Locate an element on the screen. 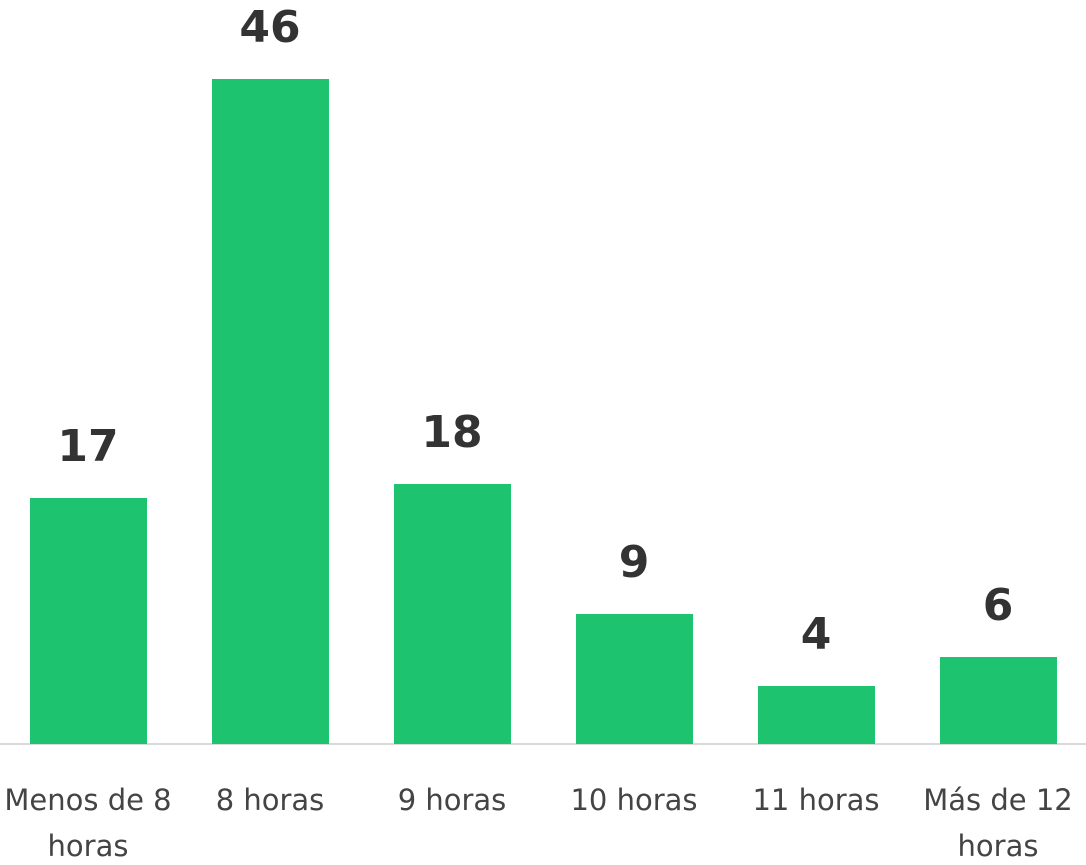  value-label: 46 is located at coordinates (270, 27).